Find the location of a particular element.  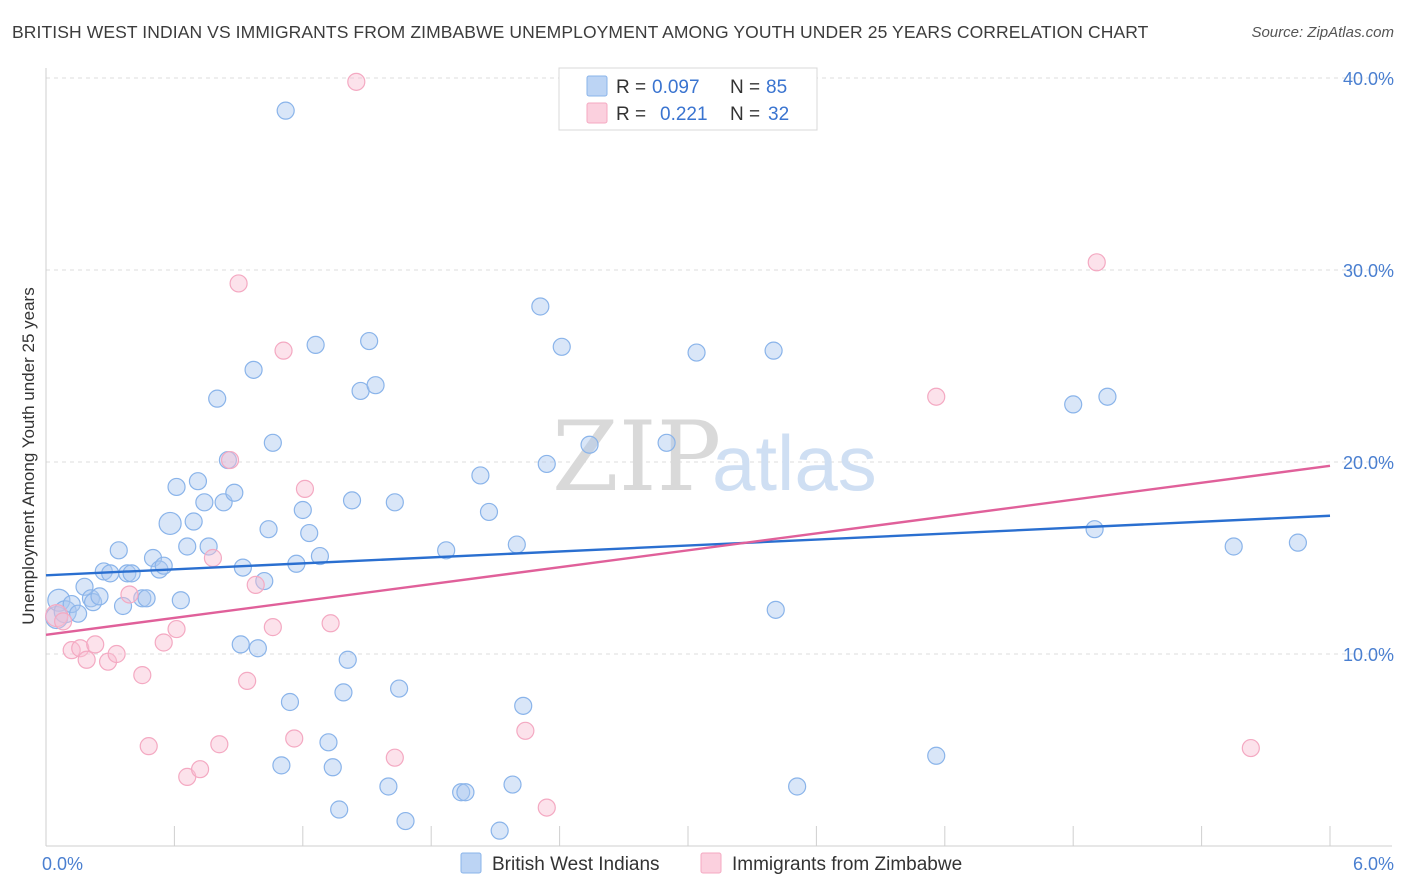

legend-n-label-1: N = is located at coordinates (745, 87).